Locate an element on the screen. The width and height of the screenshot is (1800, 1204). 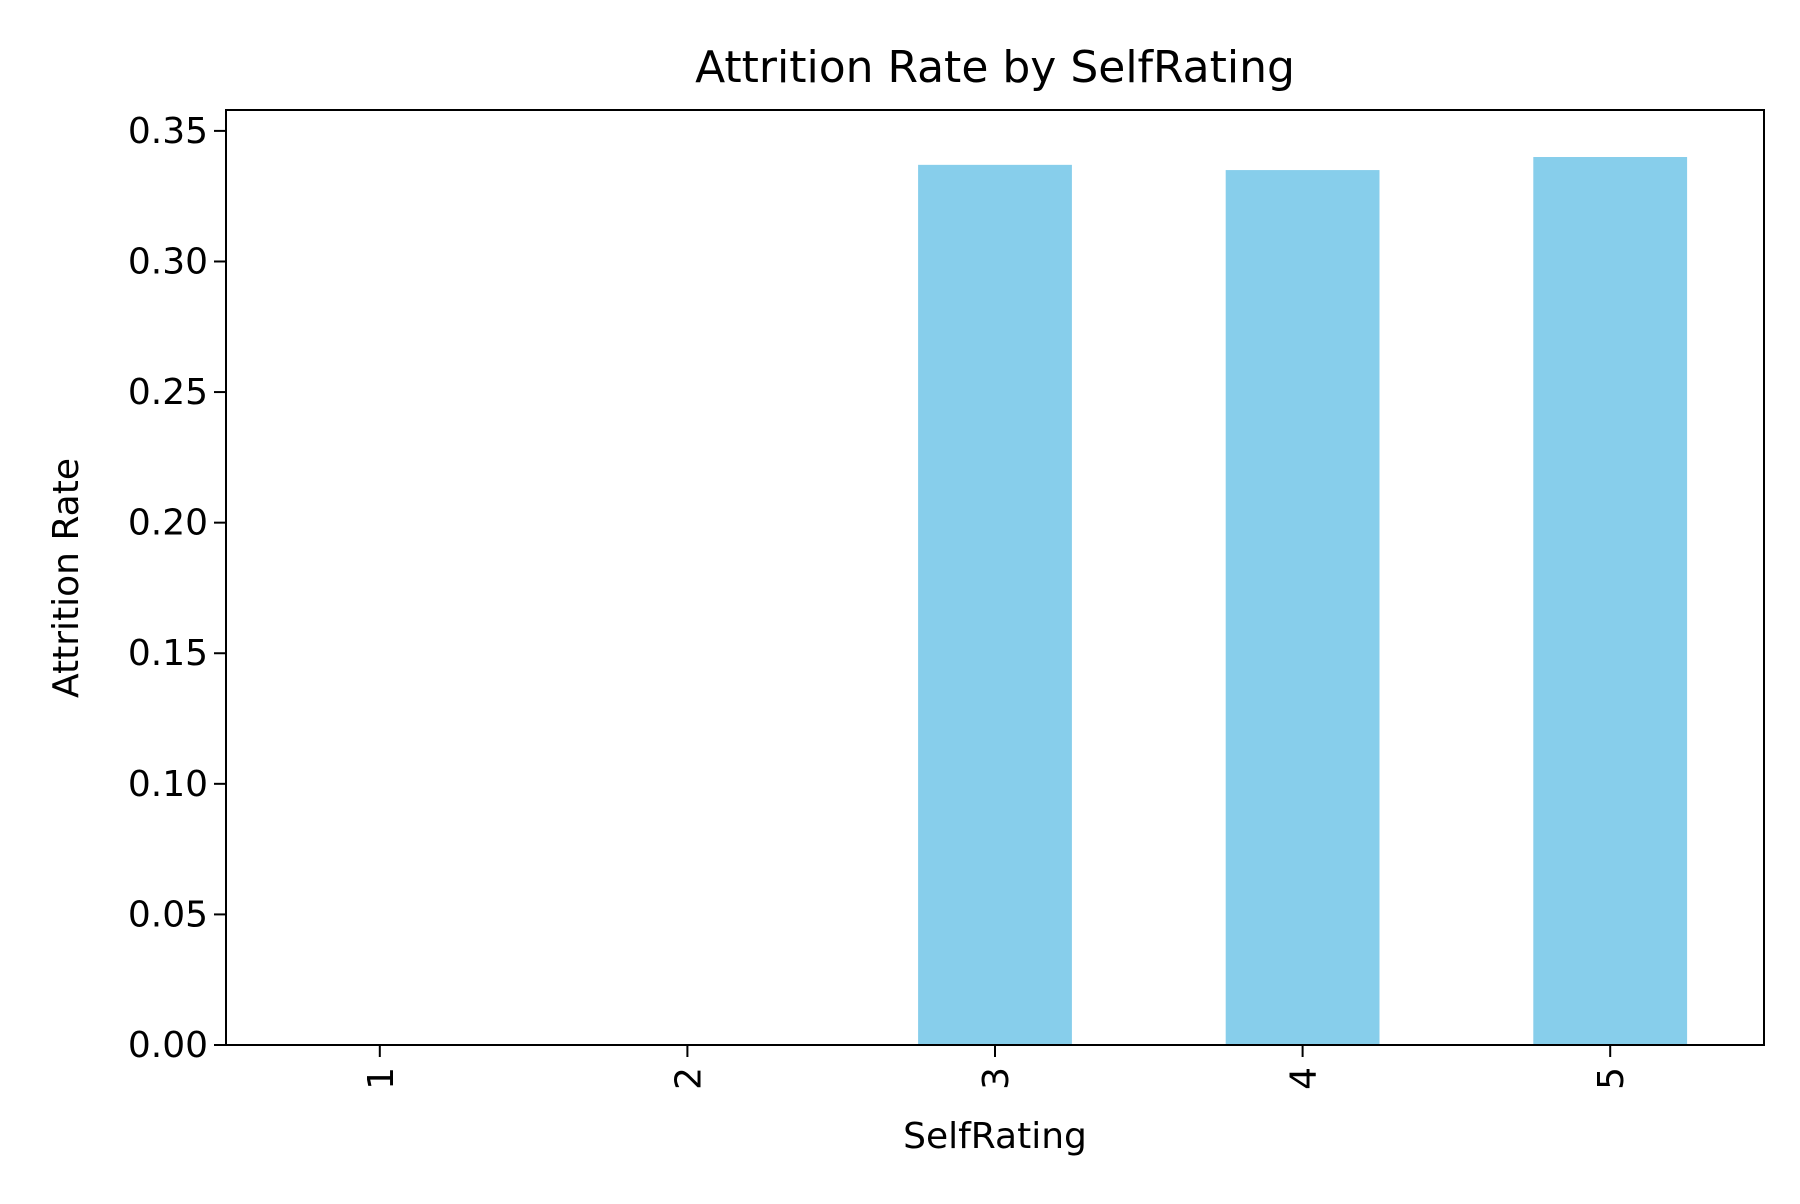
y-axis-label: Attrition Rate is located at coordinates (66, 578).